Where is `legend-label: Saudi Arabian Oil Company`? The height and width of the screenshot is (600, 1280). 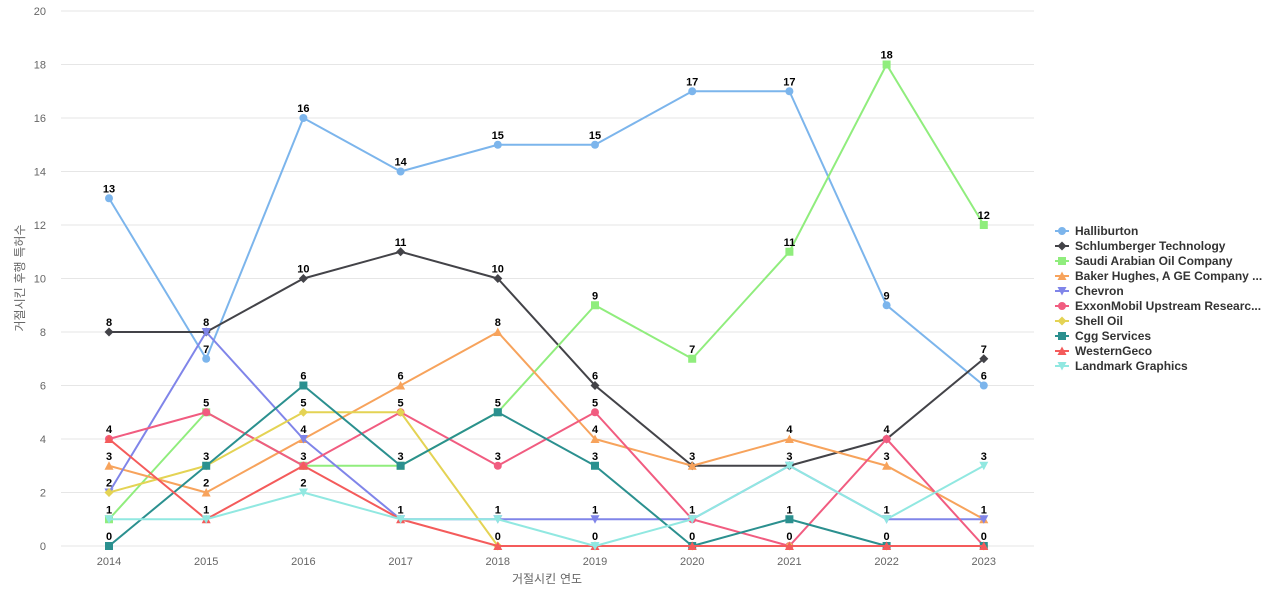
legend-label: Saudi Arabian Oil Company is located at coordinates (1154, 261).